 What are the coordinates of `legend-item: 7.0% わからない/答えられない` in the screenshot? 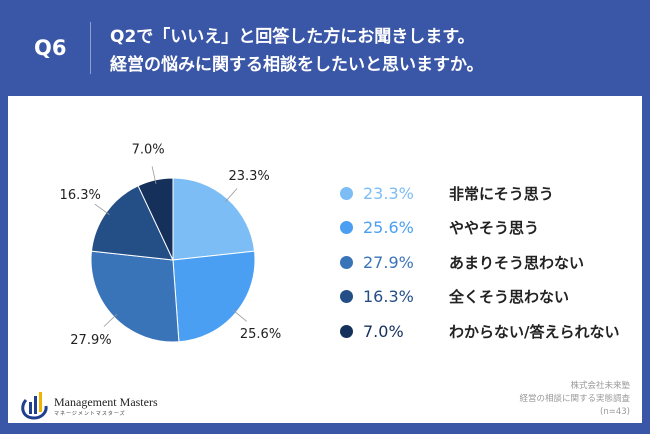 It's located at (479, 331).